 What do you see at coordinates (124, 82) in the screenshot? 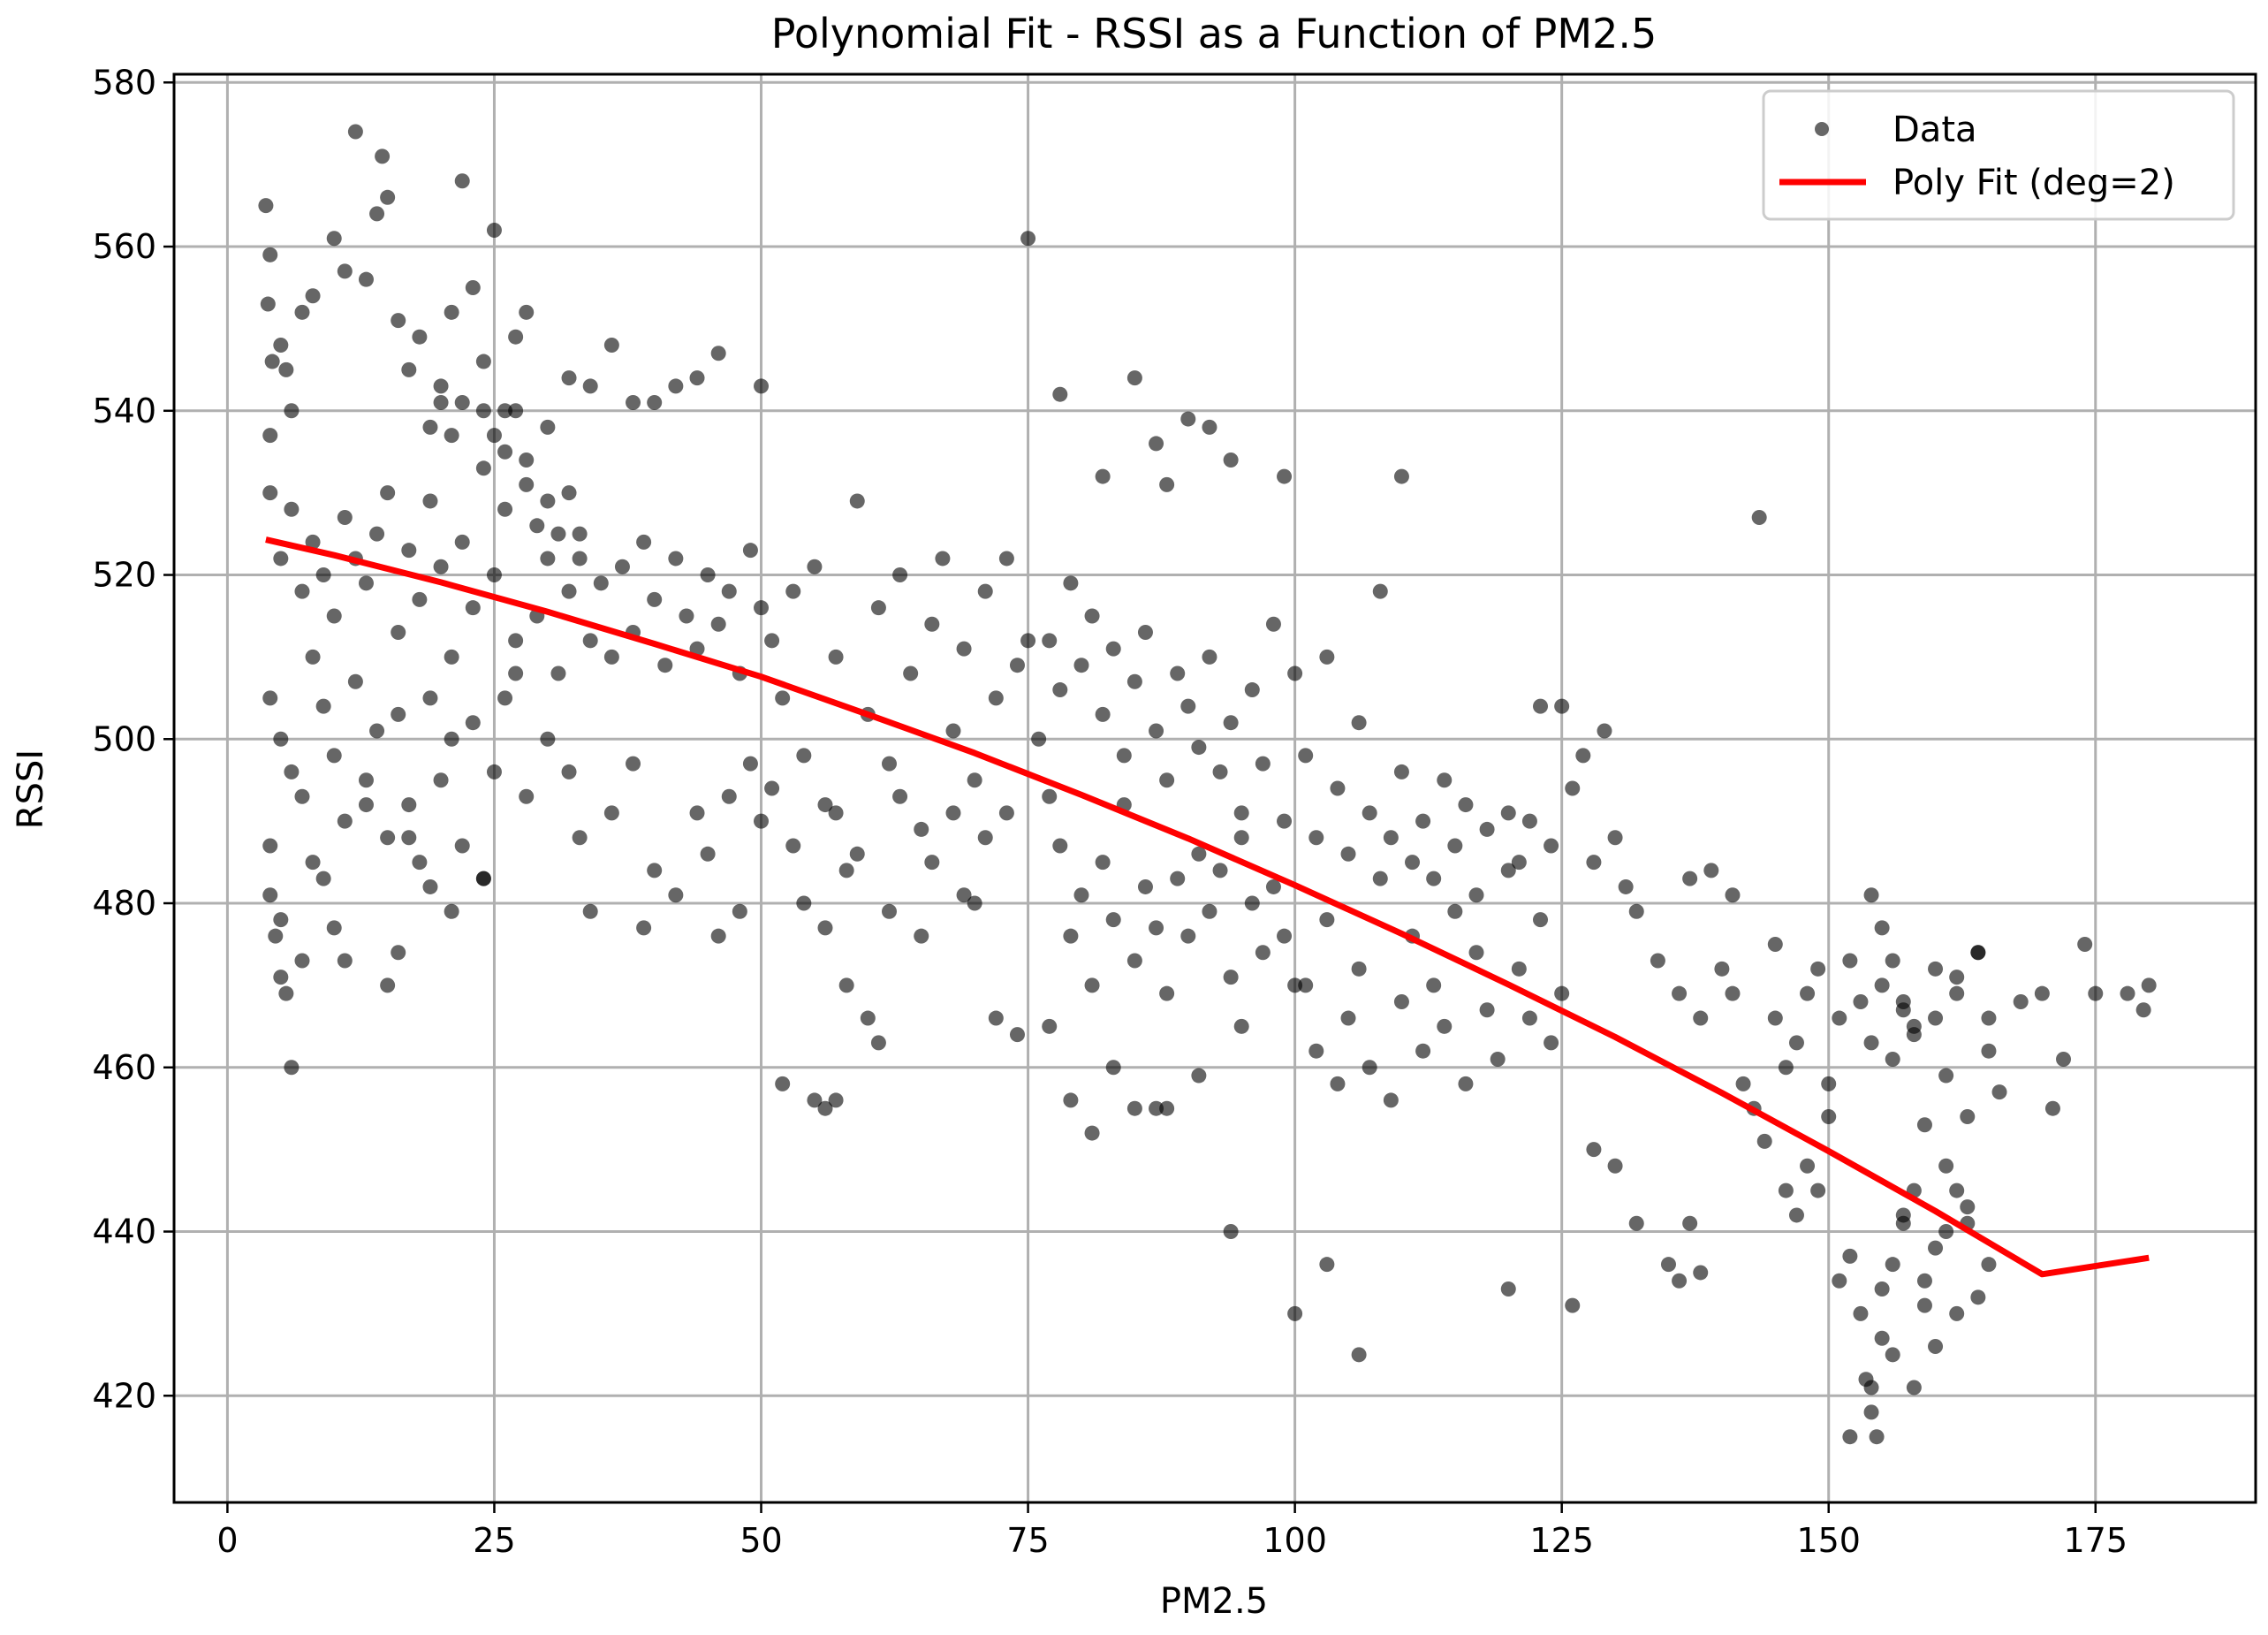
I see `y-tick-label: 580` at bounding box center [124, 82].